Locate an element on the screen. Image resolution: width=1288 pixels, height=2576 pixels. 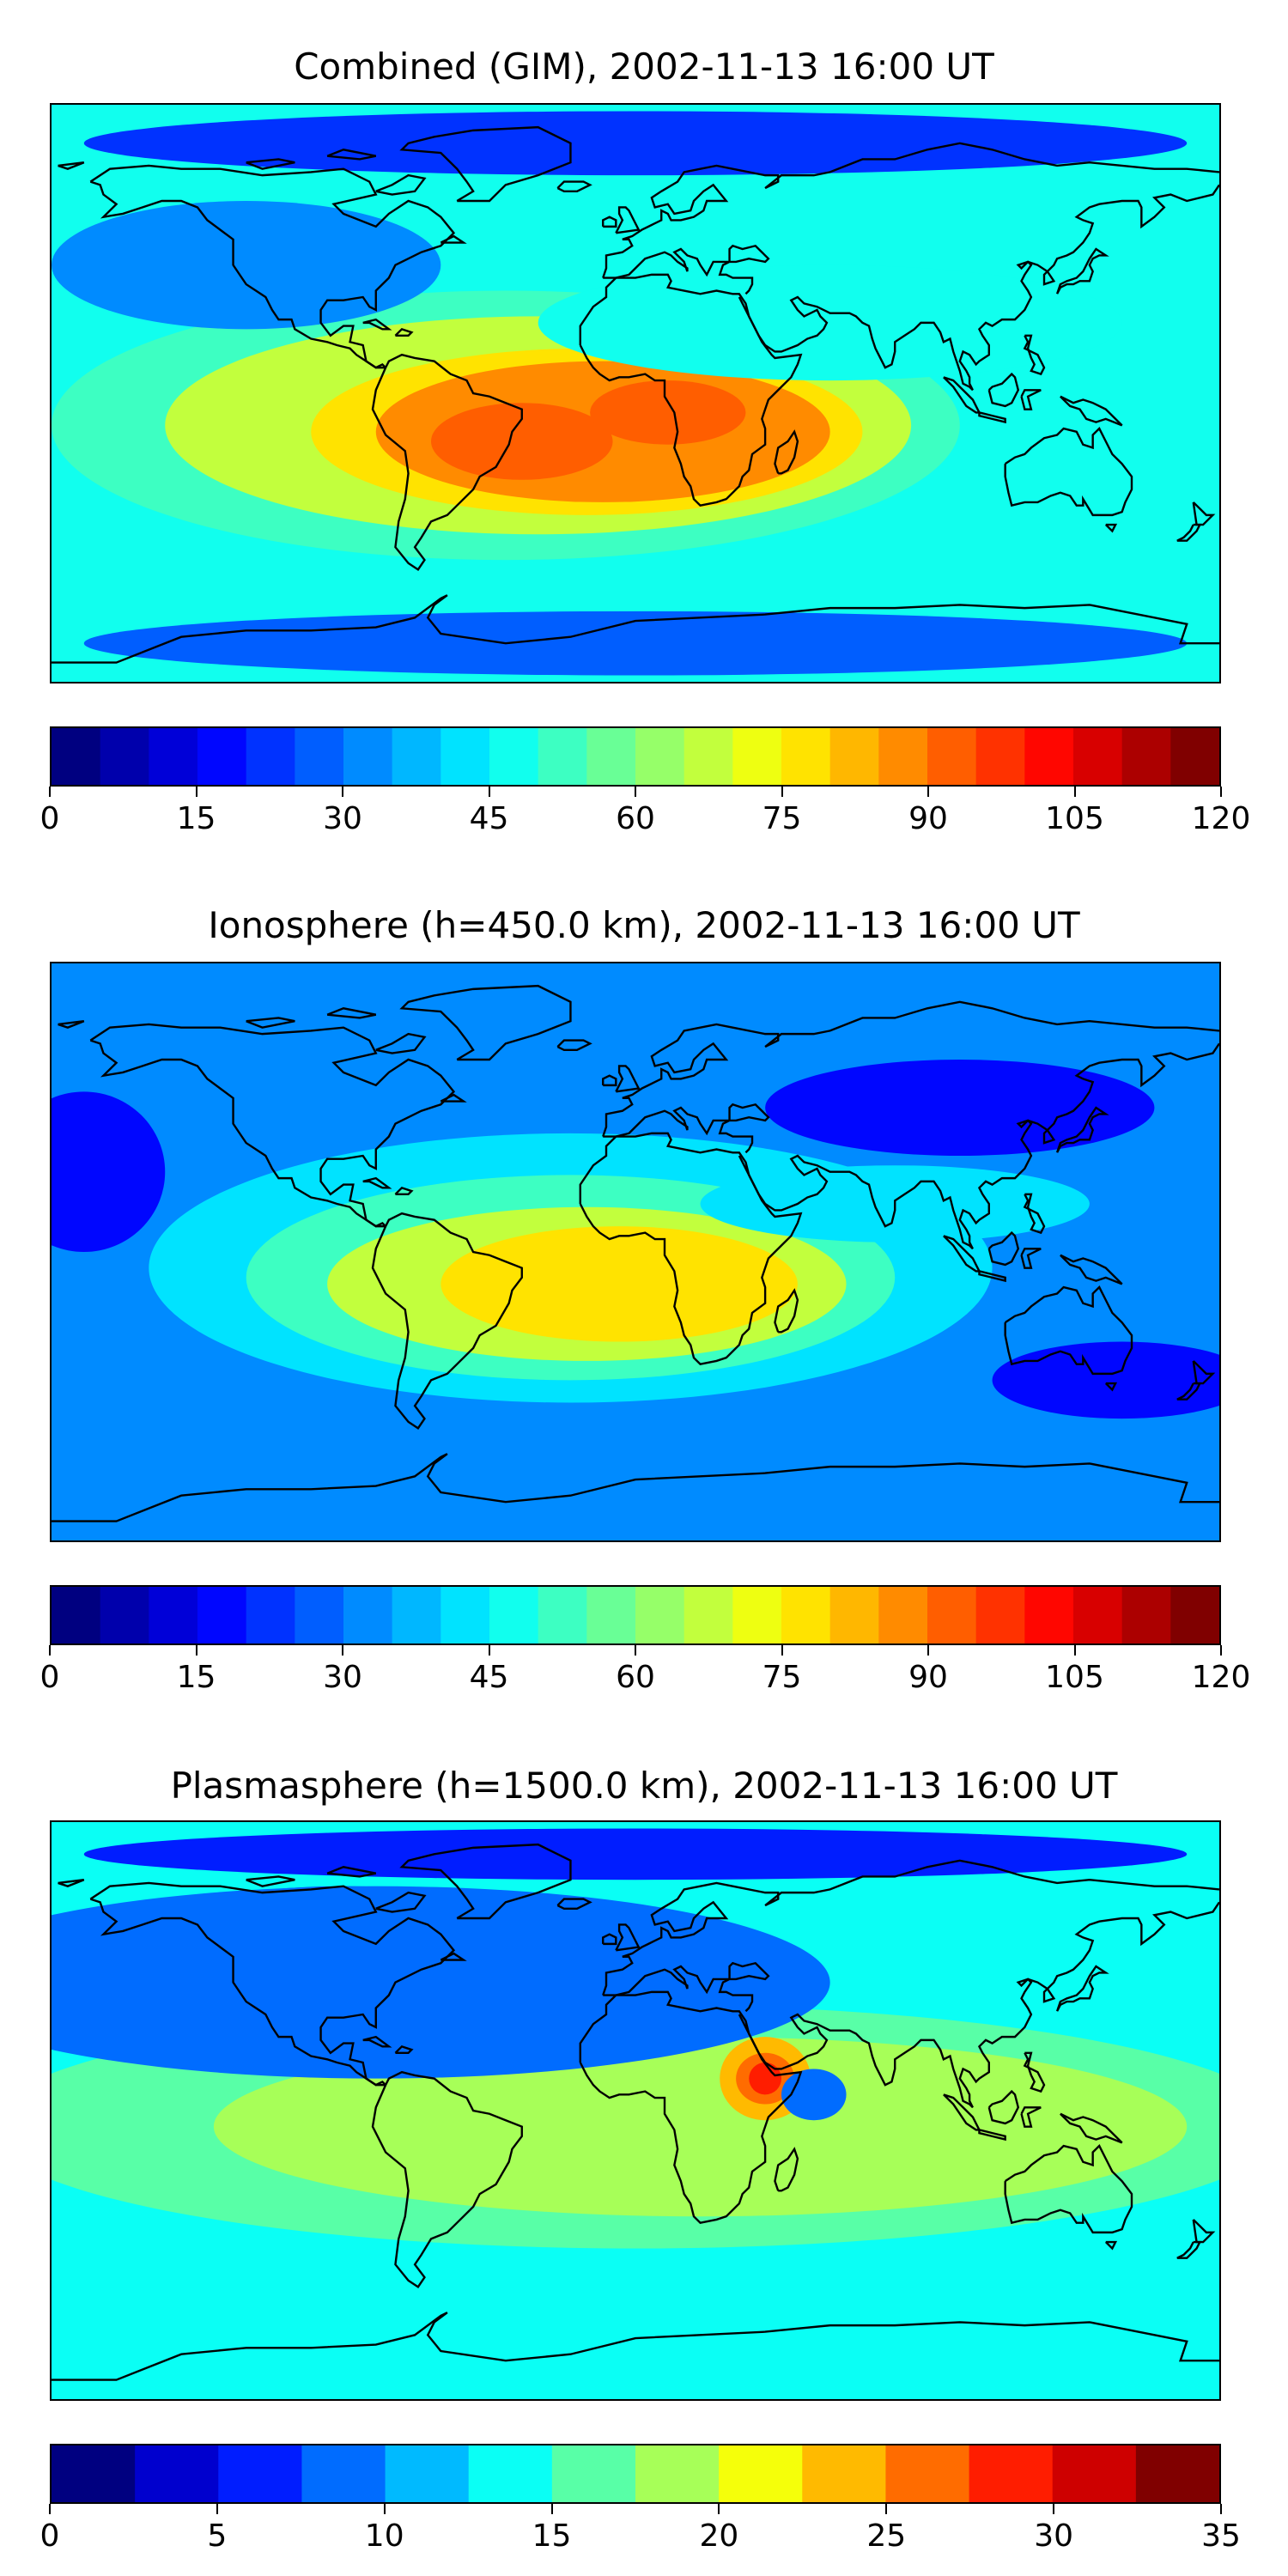
colorbar-tick-label: 45 is located at coordinates (489, 1678).